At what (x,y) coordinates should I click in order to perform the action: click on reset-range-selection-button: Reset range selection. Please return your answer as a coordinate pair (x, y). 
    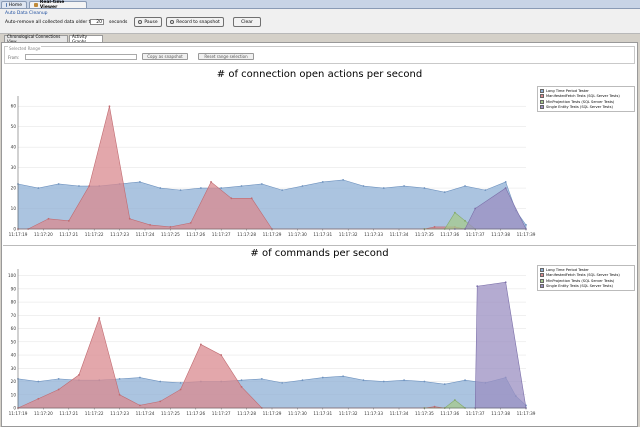
    Looking at the image, I should click on (226, 56).